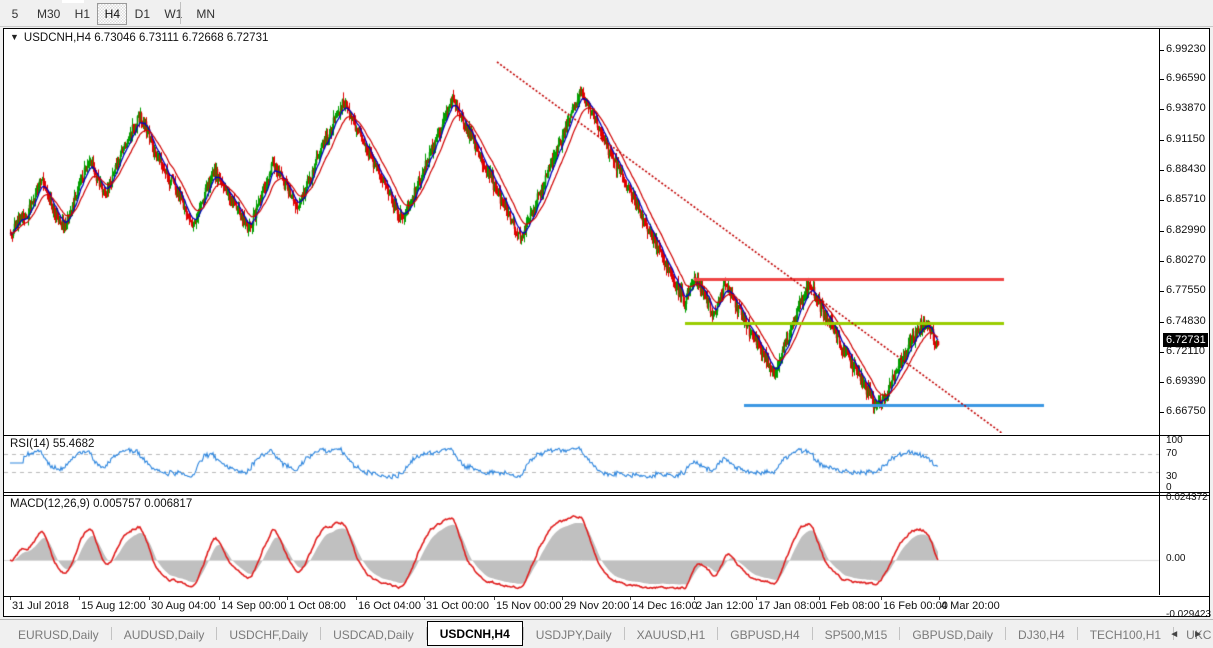  I want to click on chart-tab-gbpusd-daily: GBPUSD,Daily, so click(953, 635).